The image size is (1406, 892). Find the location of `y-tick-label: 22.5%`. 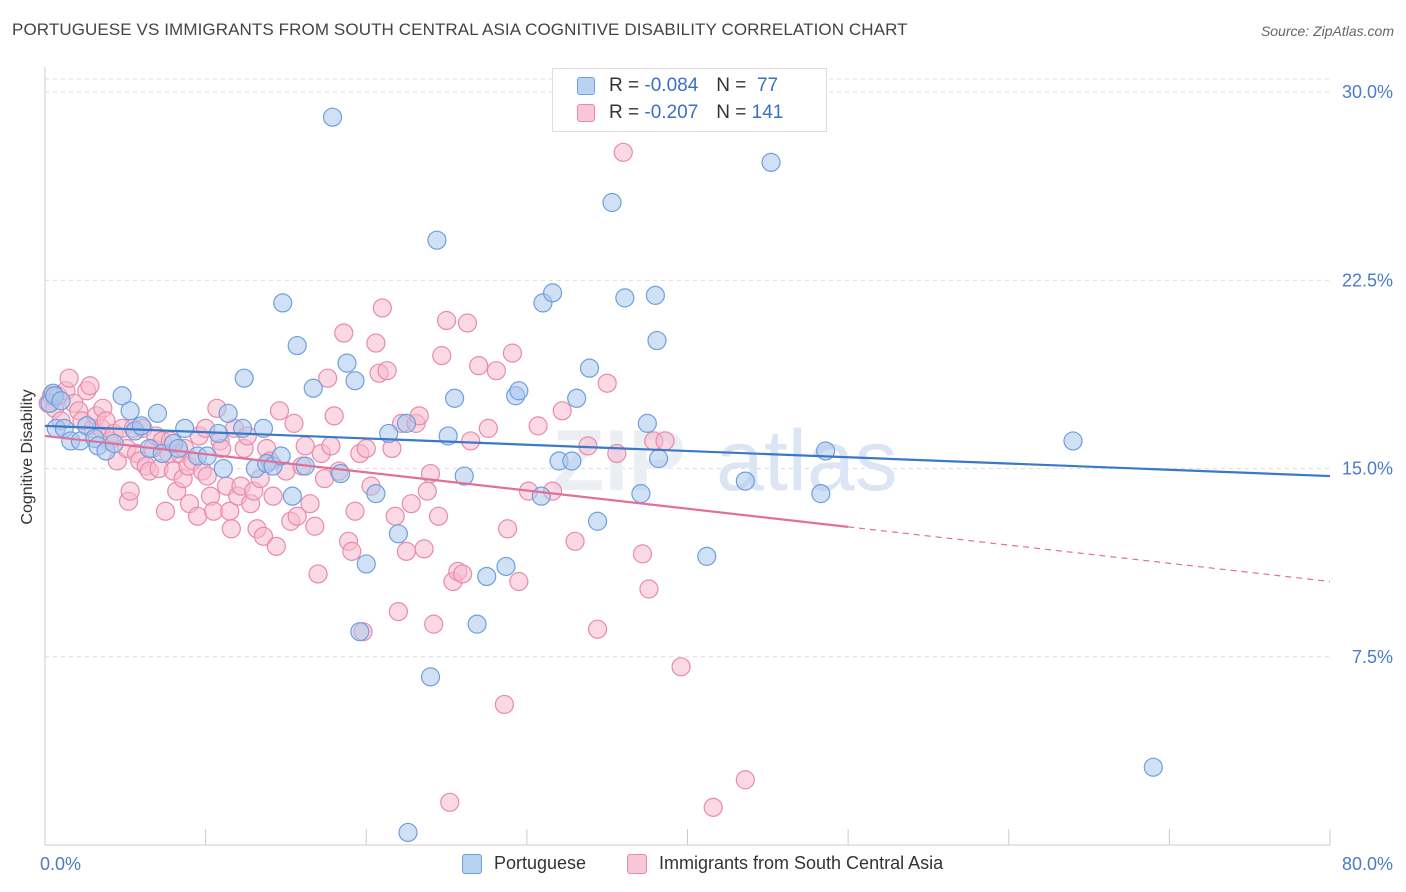

y-tick-label: 22.5% is located at coordinates (1367, 280).